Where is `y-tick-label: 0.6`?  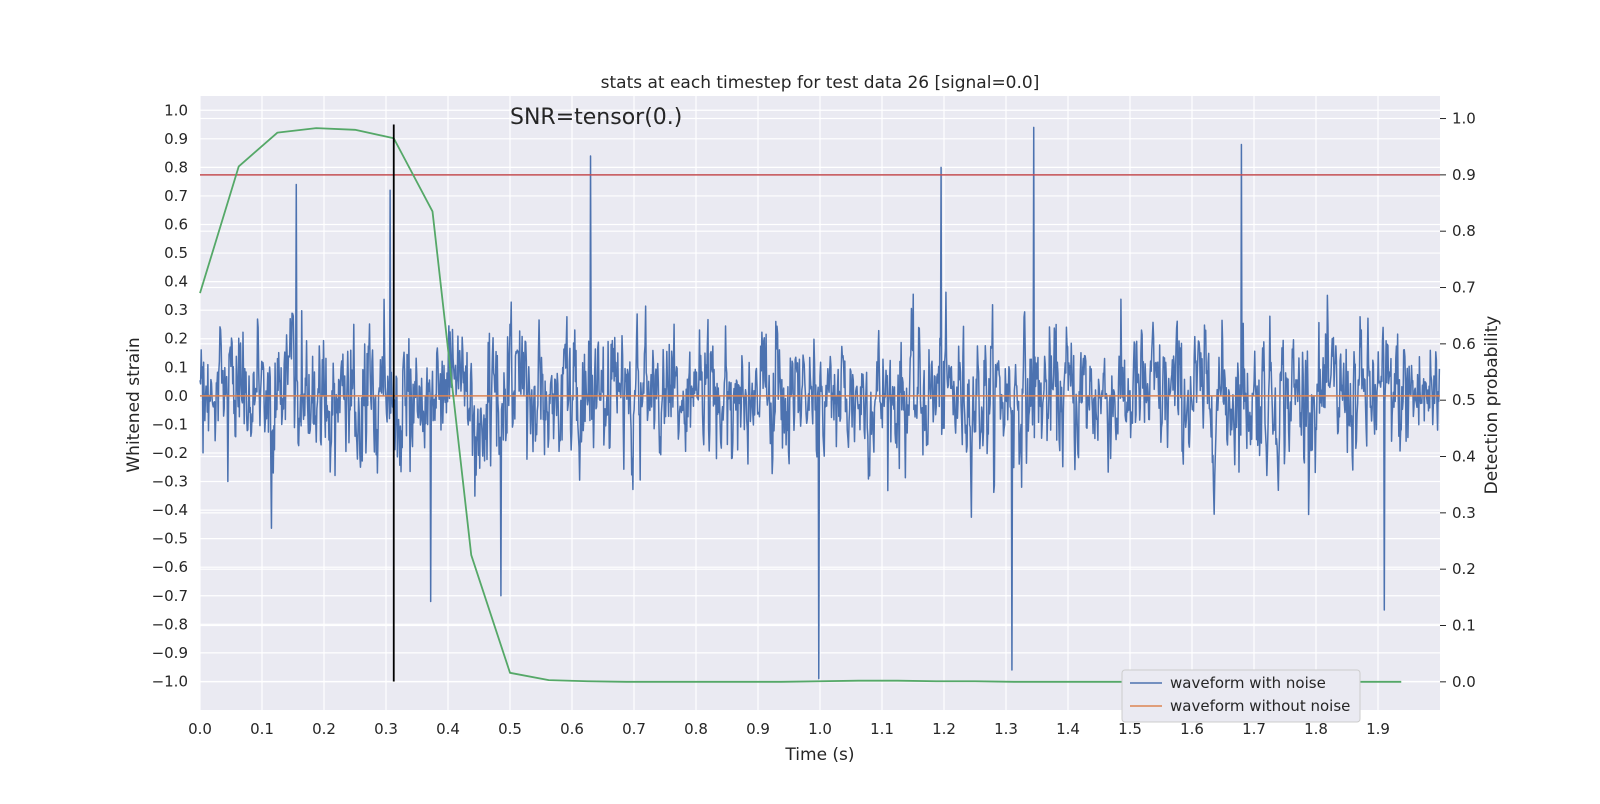 y-tick-label: 0.6 is located at coordinates (176, 225).